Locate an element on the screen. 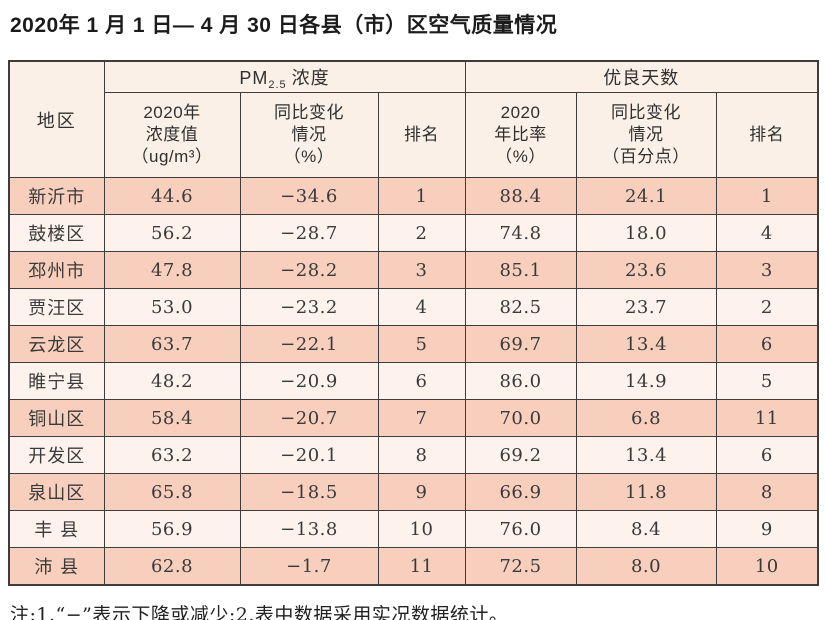 The image size is (825, 620). table-row: 睢宁县 48.2 −20.9 6 86.0 14.9 5 is located at coordinates (413, 381).